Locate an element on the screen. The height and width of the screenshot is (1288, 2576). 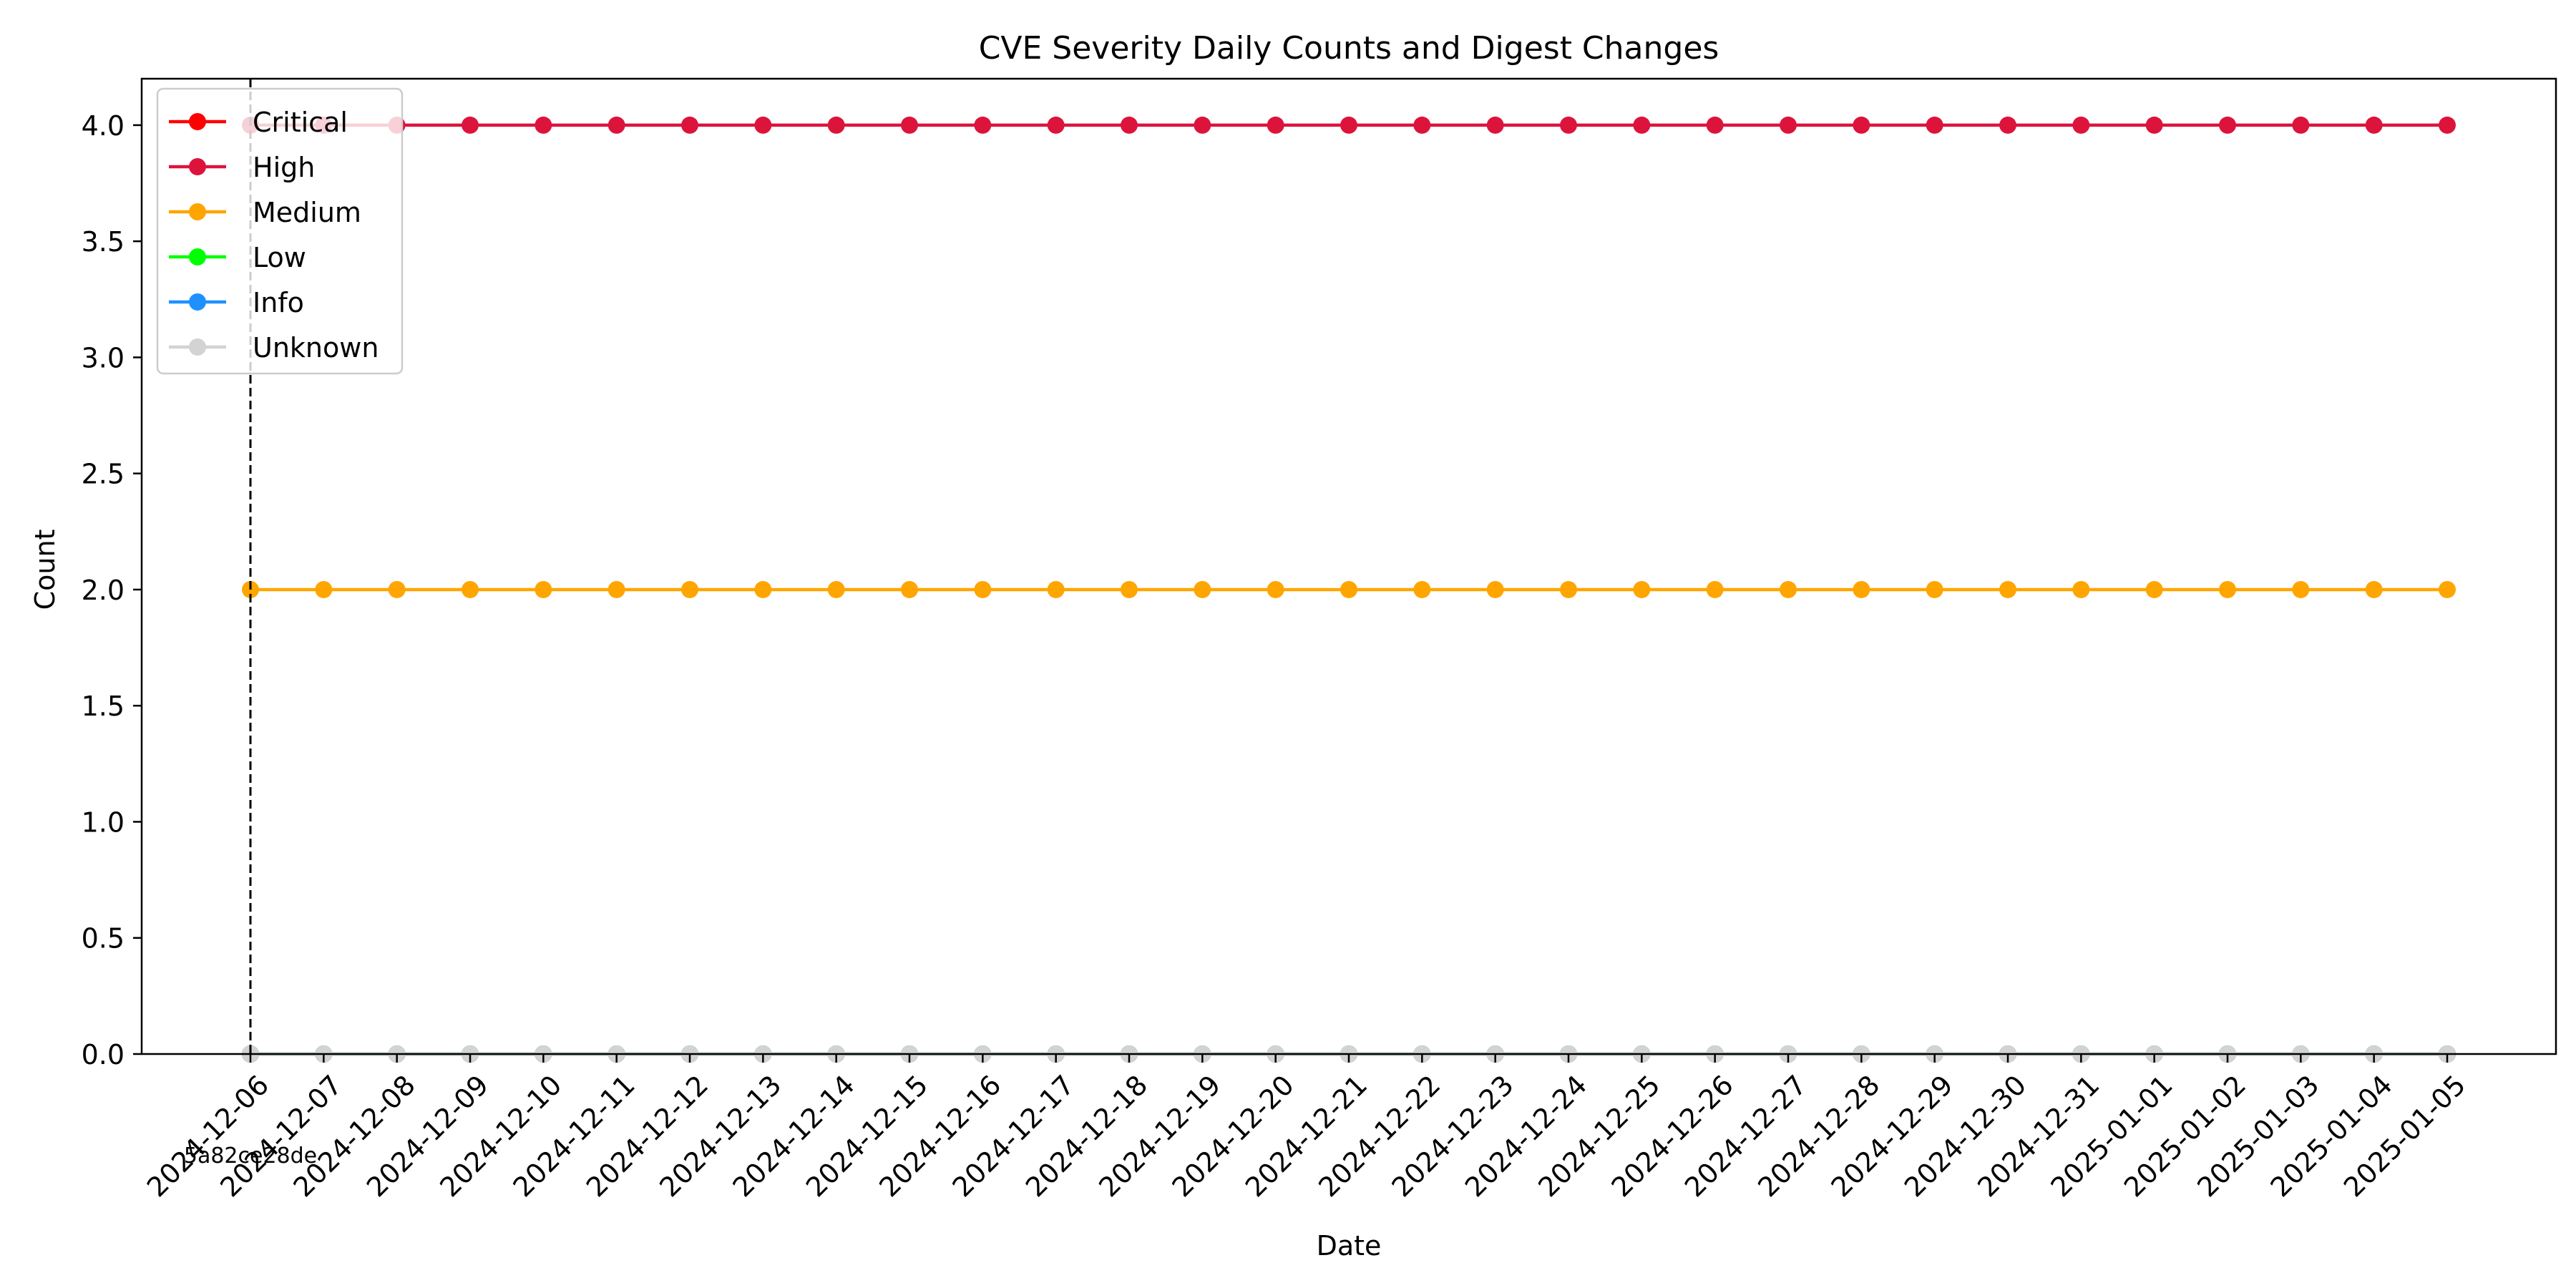
legend-marker-medium is located at coordinates (197, 211).